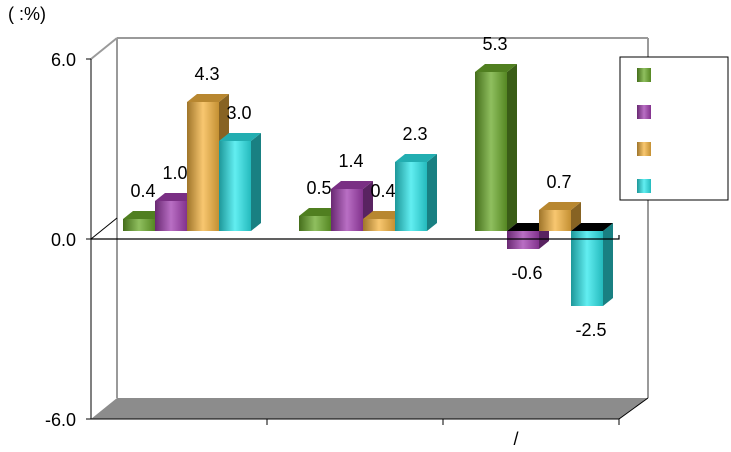 This screenshot has height=452, width=731. I want to click on y-tick-label-zero: 0.0, so click(63, 240).